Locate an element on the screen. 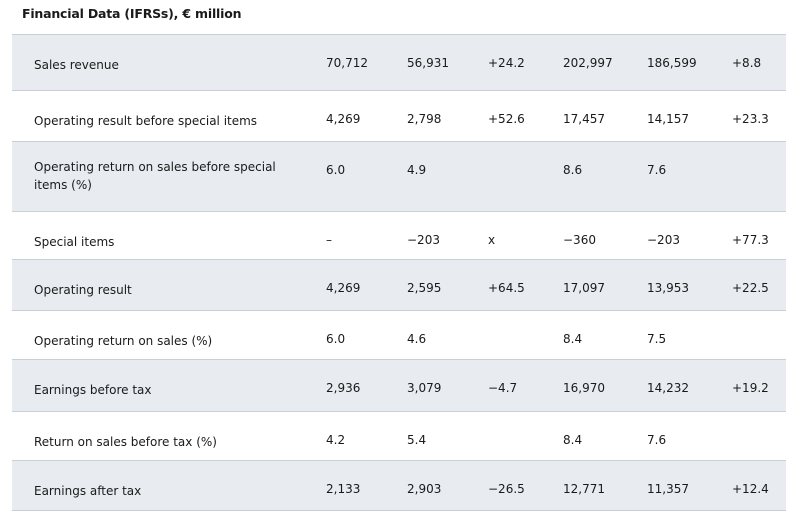 Image resolution: width=800 pixels, height=515 pixels. value-cell: 202,997 is located at coordinates (588, 63).